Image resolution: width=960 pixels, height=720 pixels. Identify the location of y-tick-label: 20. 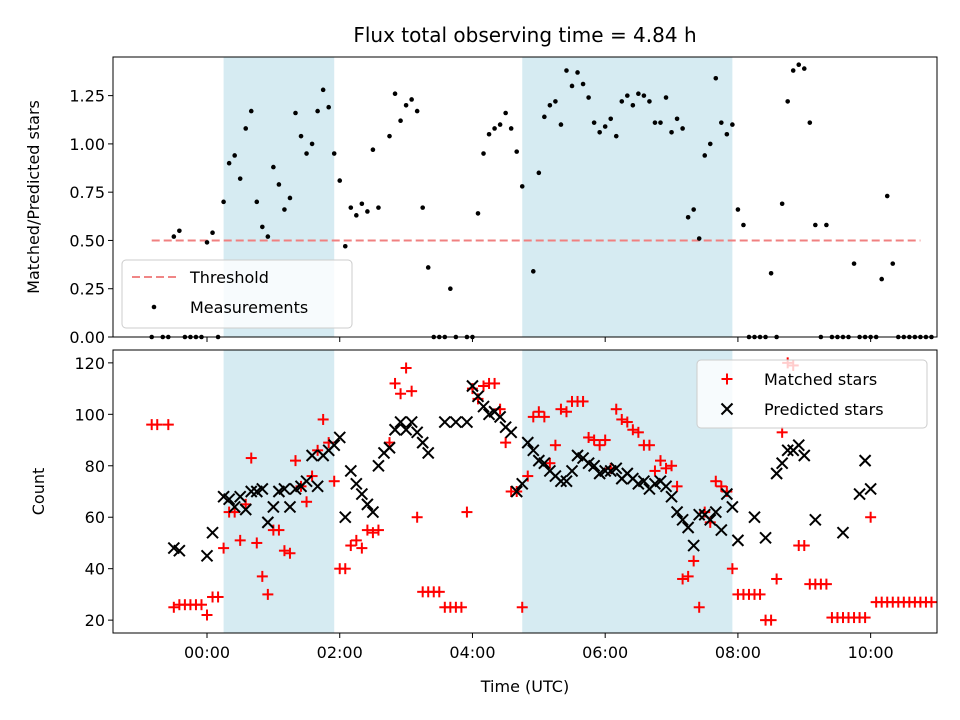
(95, 620).